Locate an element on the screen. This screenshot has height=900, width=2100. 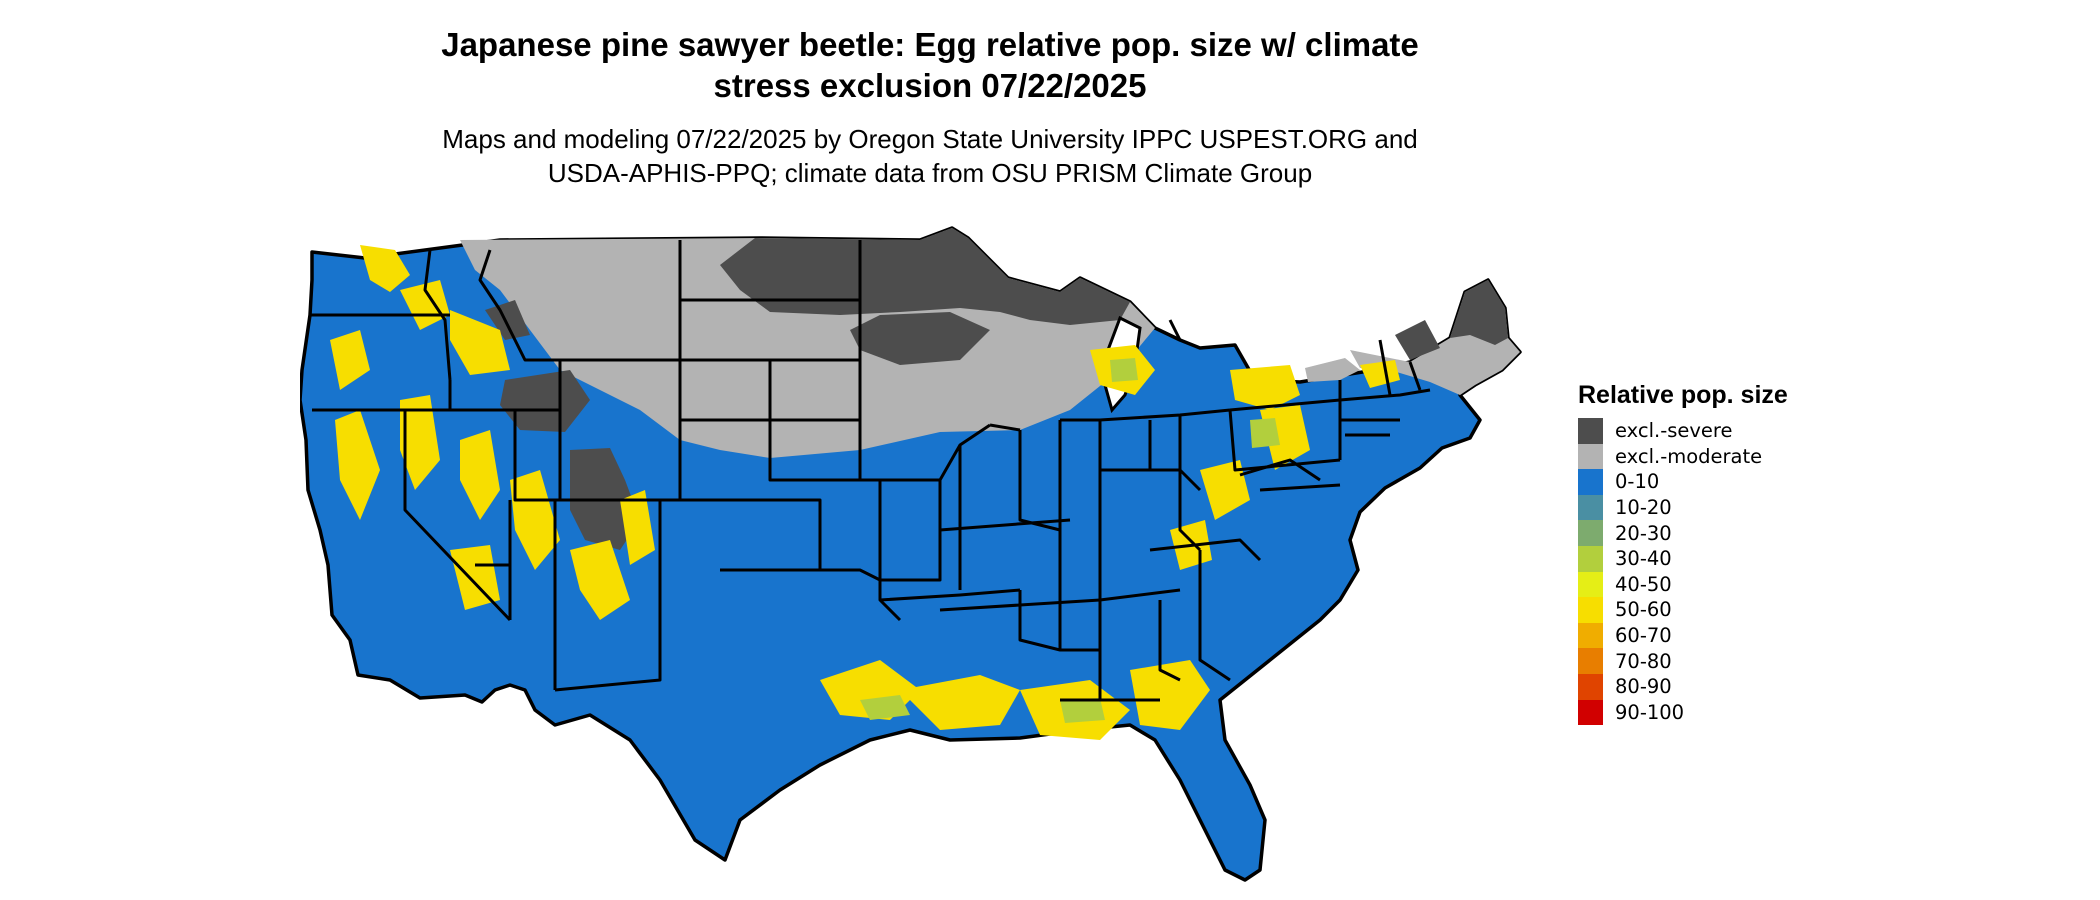
legend-label: 10-20 is located at coordinates (1643, 508).